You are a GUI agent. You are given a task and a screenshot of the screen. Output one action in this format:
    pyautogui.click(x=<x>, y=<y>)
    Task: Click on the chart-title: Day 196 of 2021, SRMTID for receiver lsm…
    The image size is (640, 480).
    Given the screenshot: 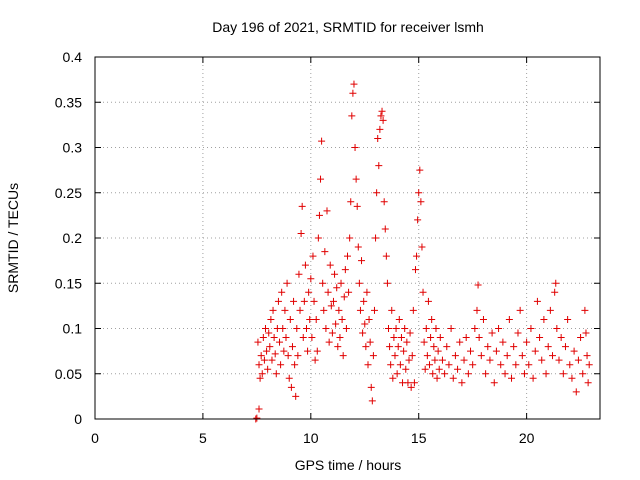 What is the action you would take?
    pyautogui.click(x=348, y=27)
    